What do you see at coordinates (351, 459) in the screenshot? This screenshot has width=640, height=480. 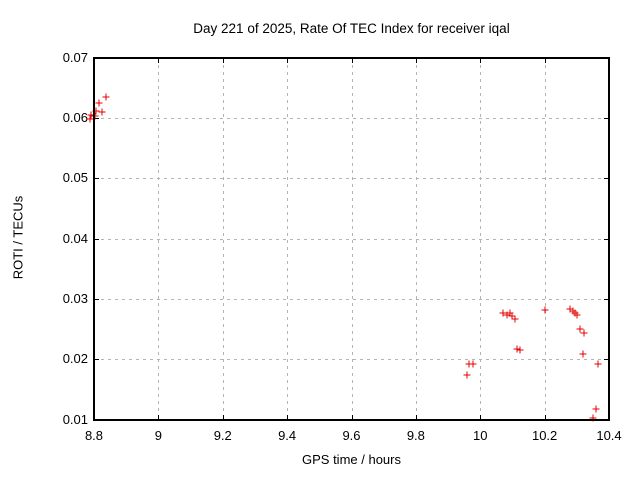 I see `x-axis-label: GPS time / hours` at bounding box center [351, 459].